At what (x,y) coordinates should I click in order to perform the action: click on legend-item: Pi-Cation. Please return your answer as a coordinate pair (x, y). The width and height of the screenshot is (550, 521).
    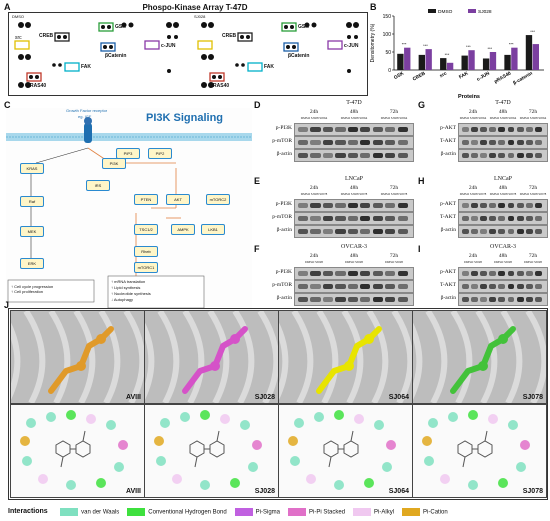
    Looking at the image, I should click on (425, 511).